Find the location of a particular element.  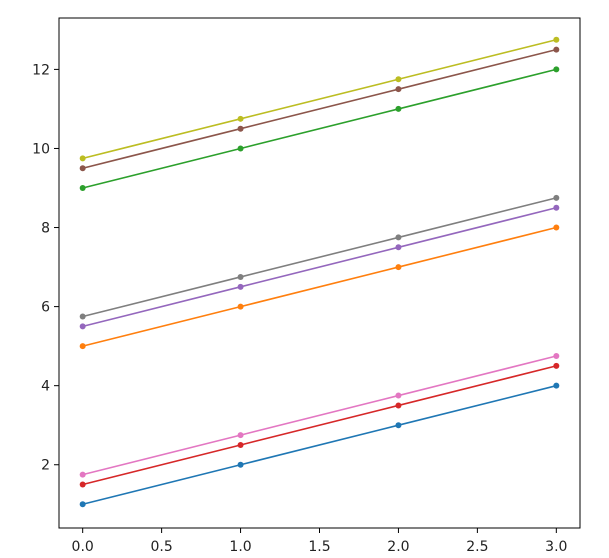

y-tick-label-1: 4 is located at coordinates (45, 387).